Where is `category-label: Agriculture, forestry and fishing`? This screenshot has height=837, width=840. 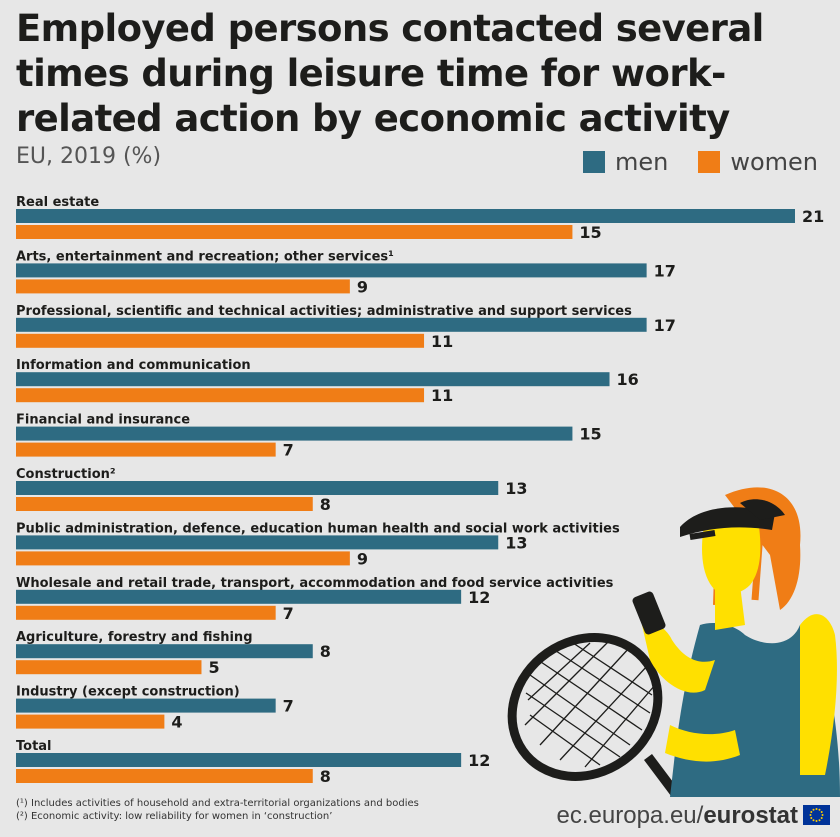 category-label: Agriculture, forestry and fishing is located at coordinates (134, 637).